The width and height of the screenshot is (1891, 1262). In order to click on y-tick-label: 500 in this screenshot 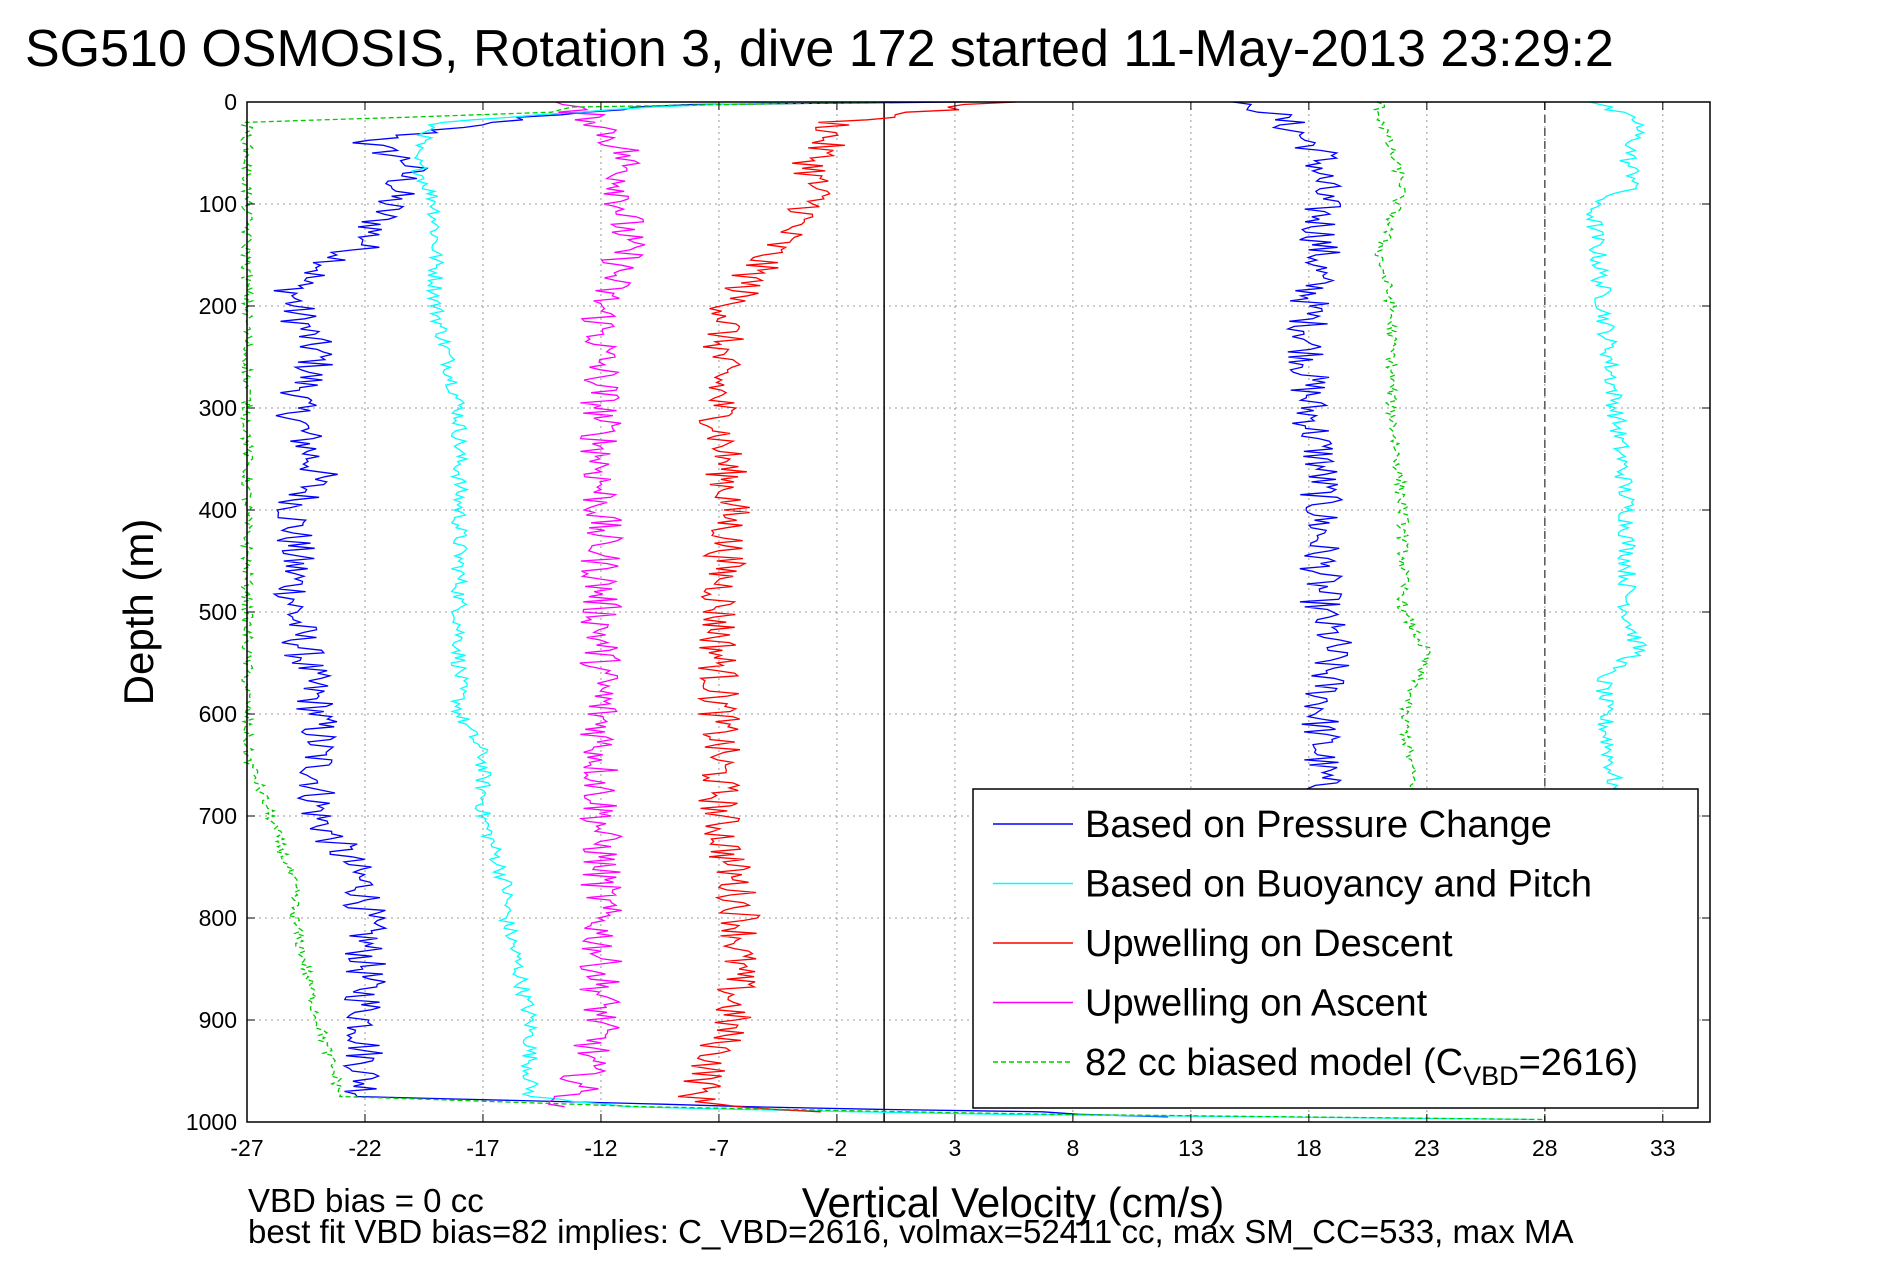, I will do `click(218, 612)`.